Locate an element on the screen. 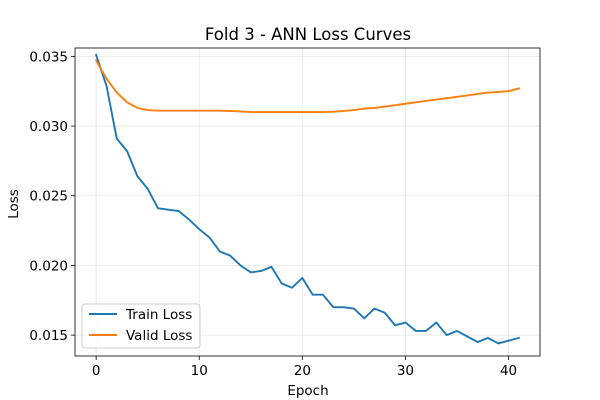 Image resolution: width=600 pixels, height=400 pixels. valid-loss-legend-label: Valid Loss is located at coordinates (159, 336).